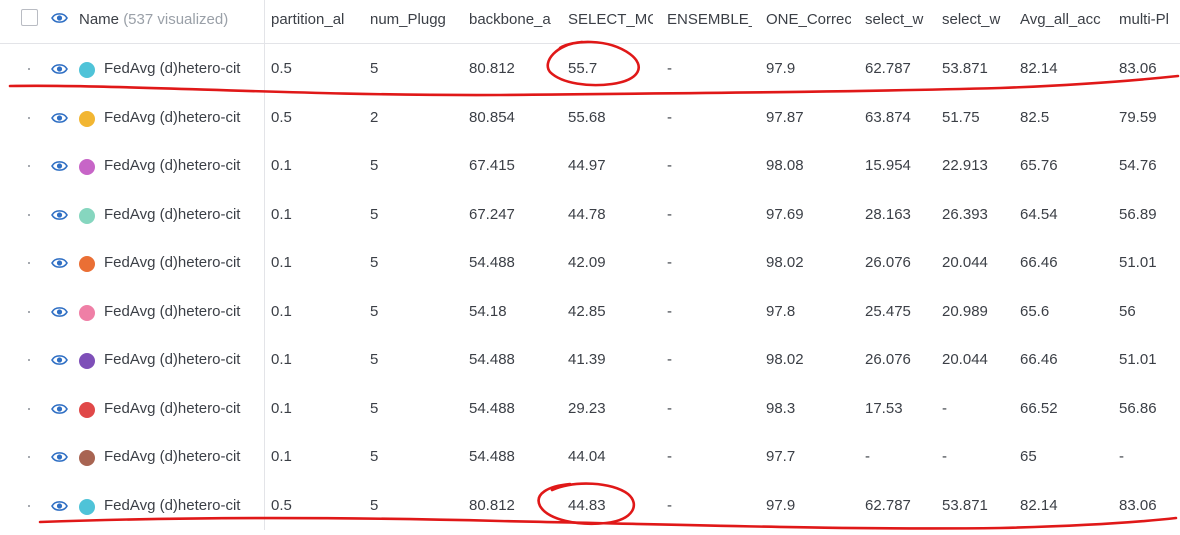  I want to click on select-all-checkbox, so click(29, 17).